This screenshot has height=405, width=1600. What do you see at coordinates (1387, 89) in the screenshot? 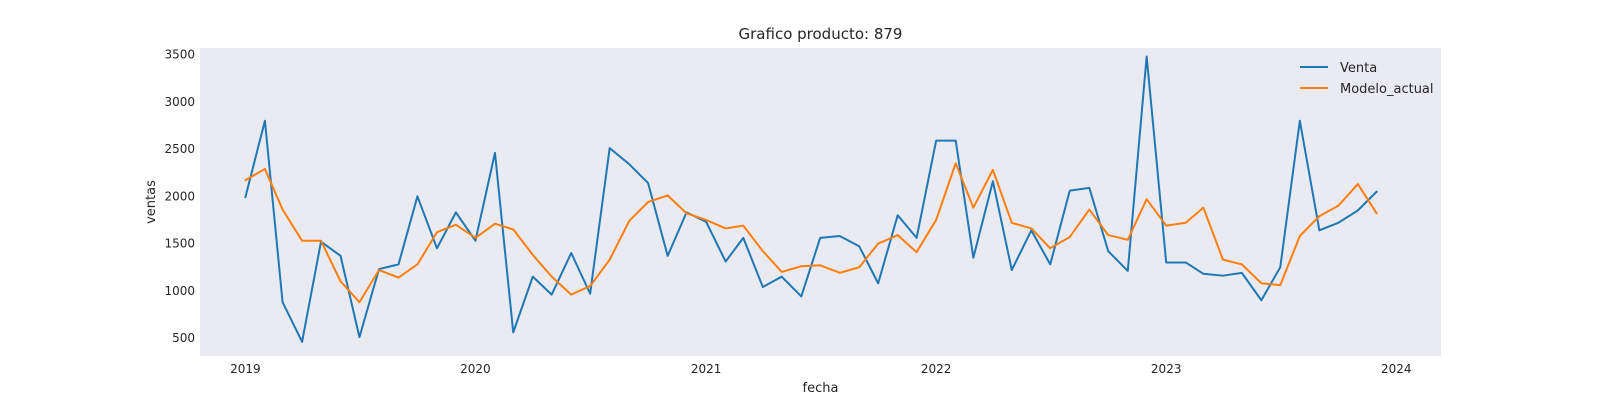
I see `legend-label: Modelo_actual` at bounding box center [1387, 89].